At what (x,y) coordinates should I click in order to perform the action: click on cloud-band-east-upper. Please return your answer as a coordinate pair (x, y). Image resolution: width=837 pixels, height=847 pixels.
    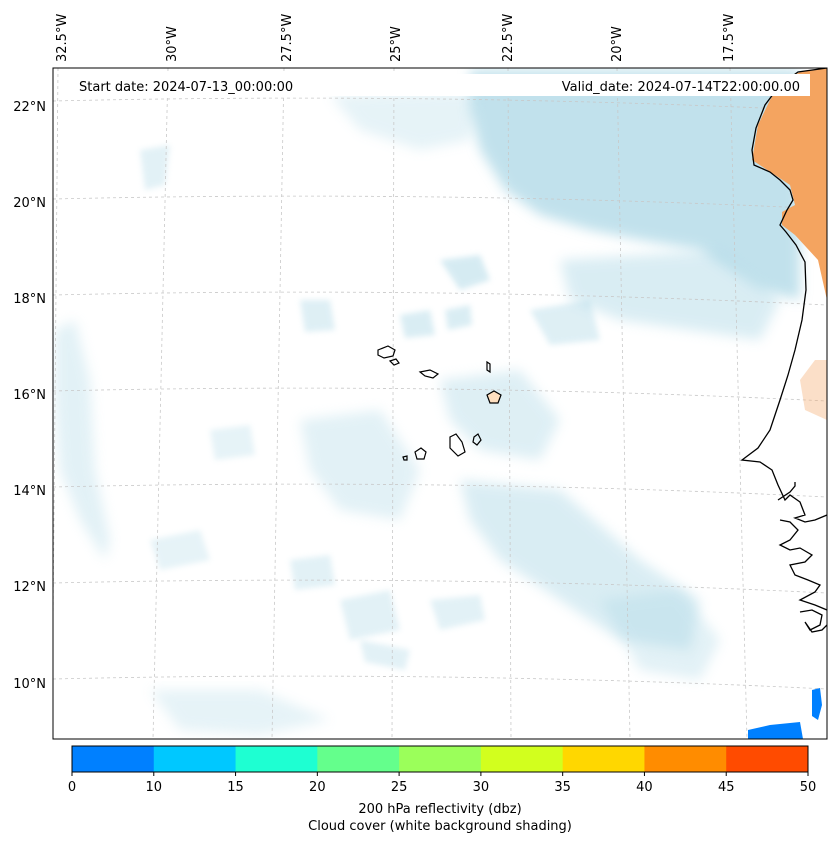
    Looking at the image, I should click on (670, 295).